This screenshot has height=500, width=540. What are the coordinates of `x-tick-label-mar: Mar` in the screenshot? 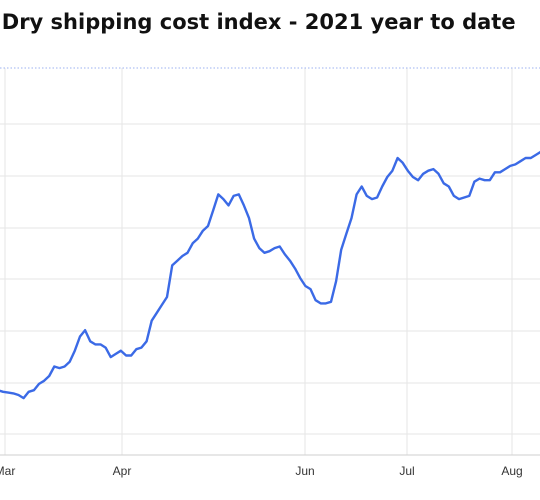 It's located at (7, 471).